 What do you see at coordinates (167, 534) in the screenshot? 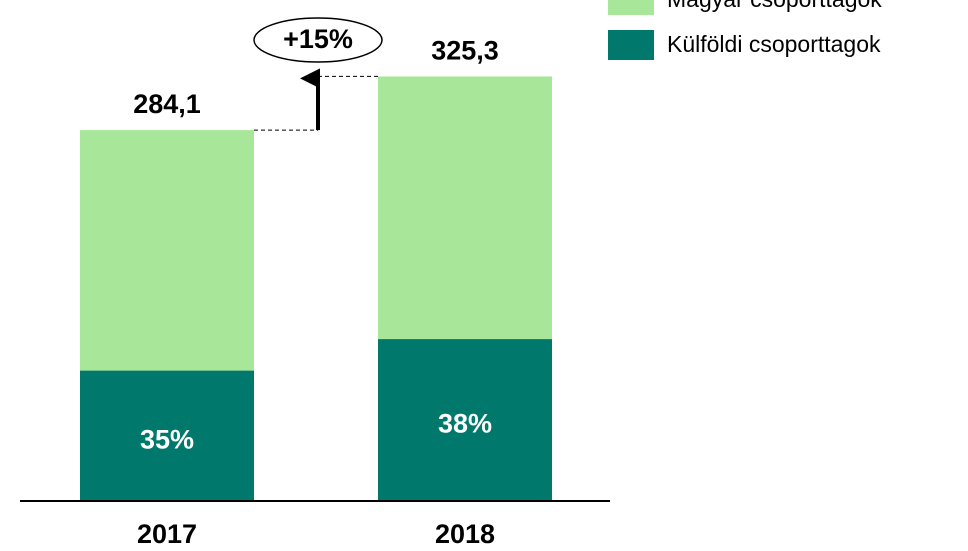
I see `x-tick-label: 2017` at bounding box center [167, 534].